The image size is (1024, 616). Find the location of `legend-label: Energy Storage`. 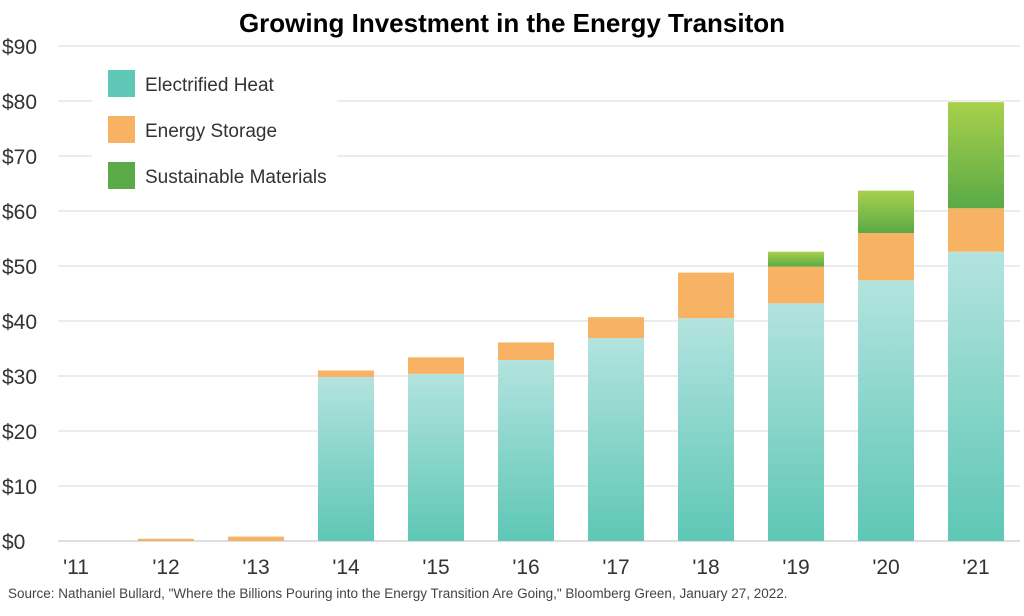

legend-label: Energy Storage is located at coordinates (211, 131).